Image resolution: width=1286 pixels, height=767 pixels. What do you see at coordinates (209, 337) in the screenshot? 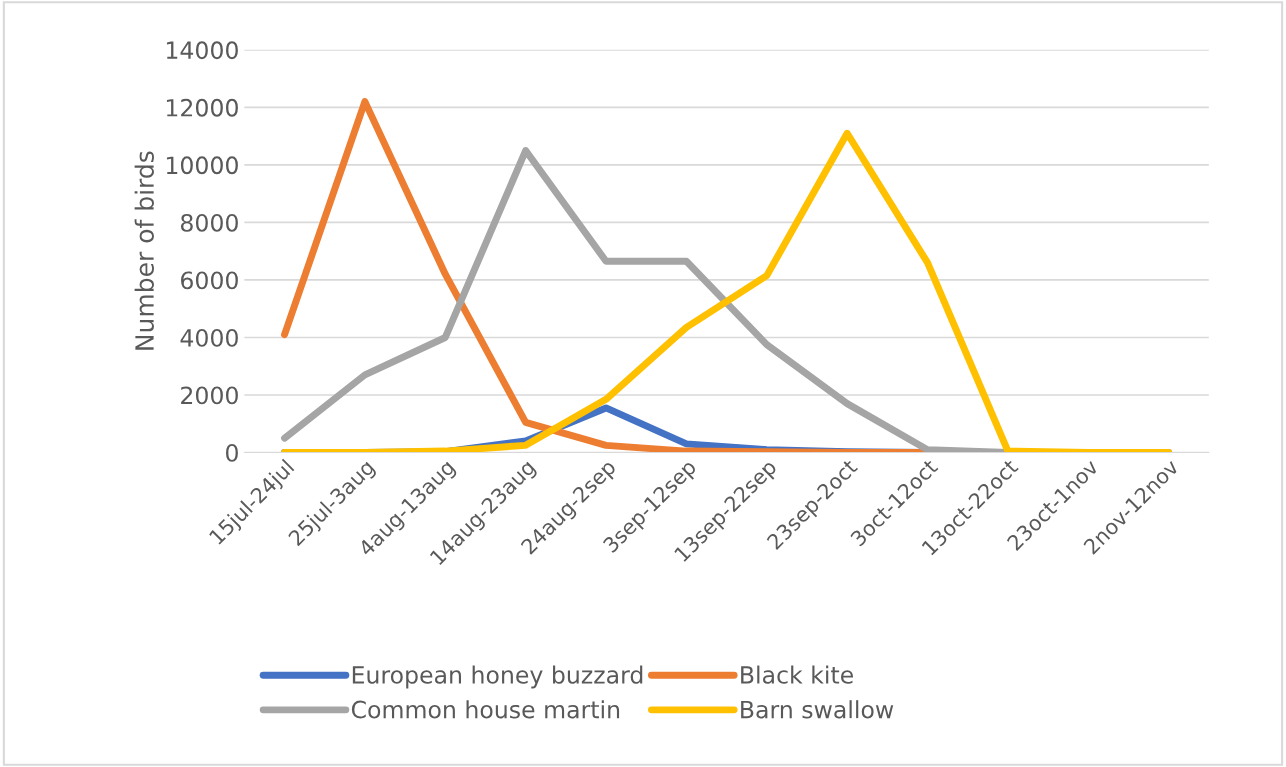
I see `y-tick-label: 4000` at bounding box center [209, 337].